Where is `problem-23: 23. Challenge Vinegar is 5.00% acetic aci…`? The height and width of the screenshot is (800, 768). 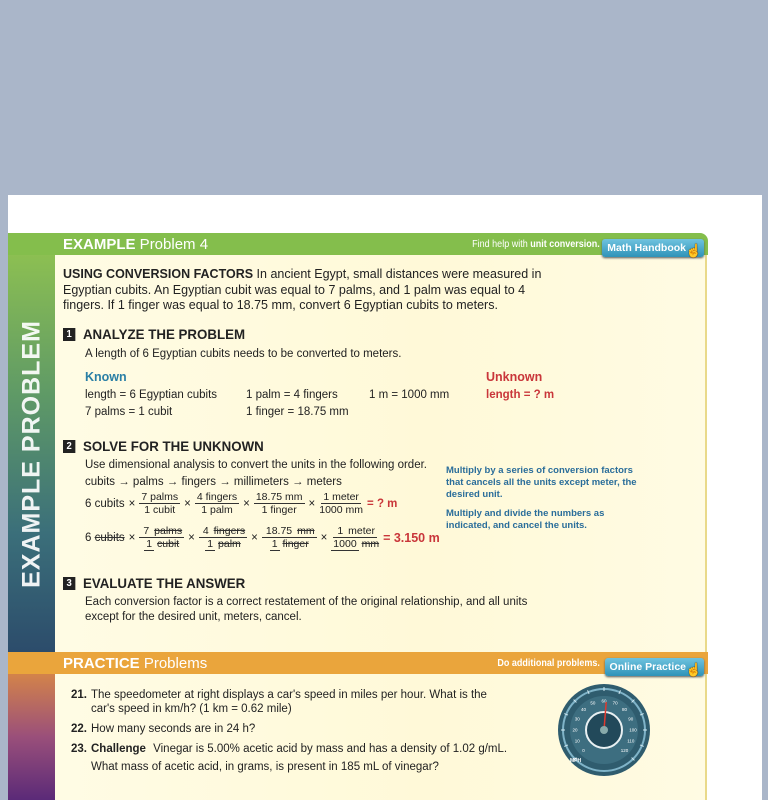
problem-23: 23. Challenge Vinegar is 5.00% acetic aci… is located at coordinates (289, 758).